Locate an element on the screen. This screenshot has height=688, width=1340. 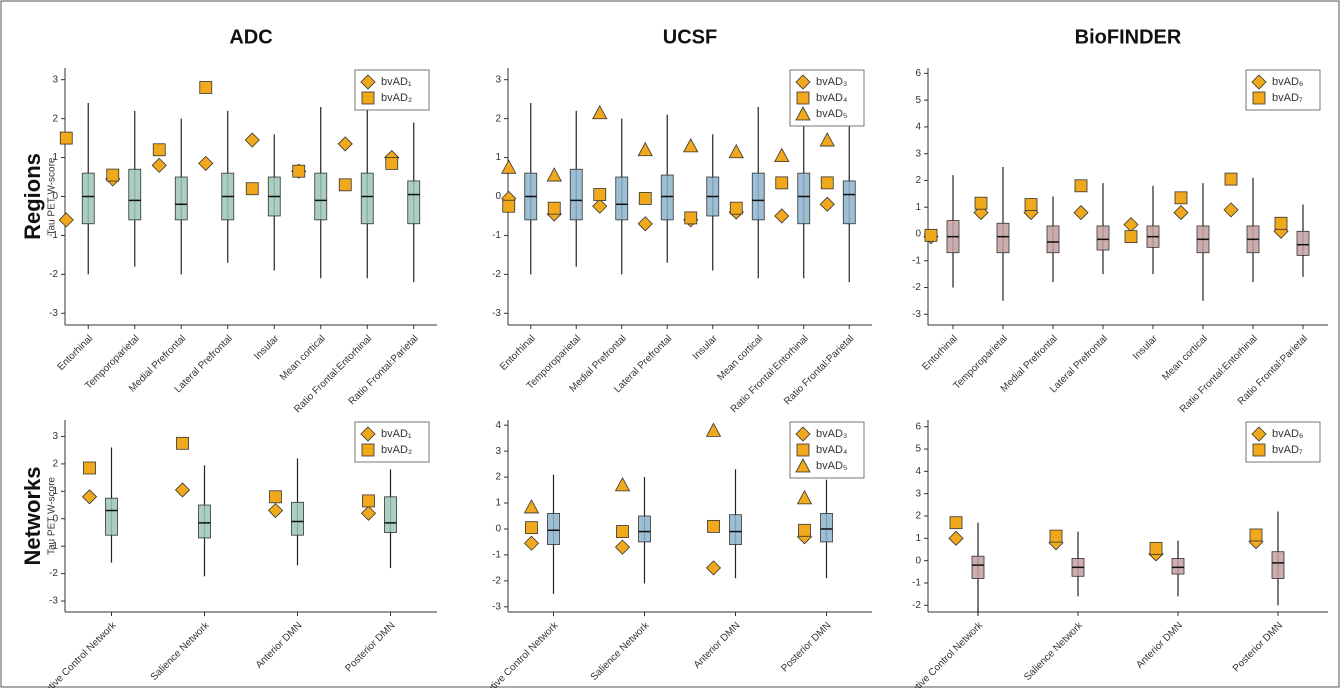
legend-label: bvAD₁ is located at coordinates (396, 434).